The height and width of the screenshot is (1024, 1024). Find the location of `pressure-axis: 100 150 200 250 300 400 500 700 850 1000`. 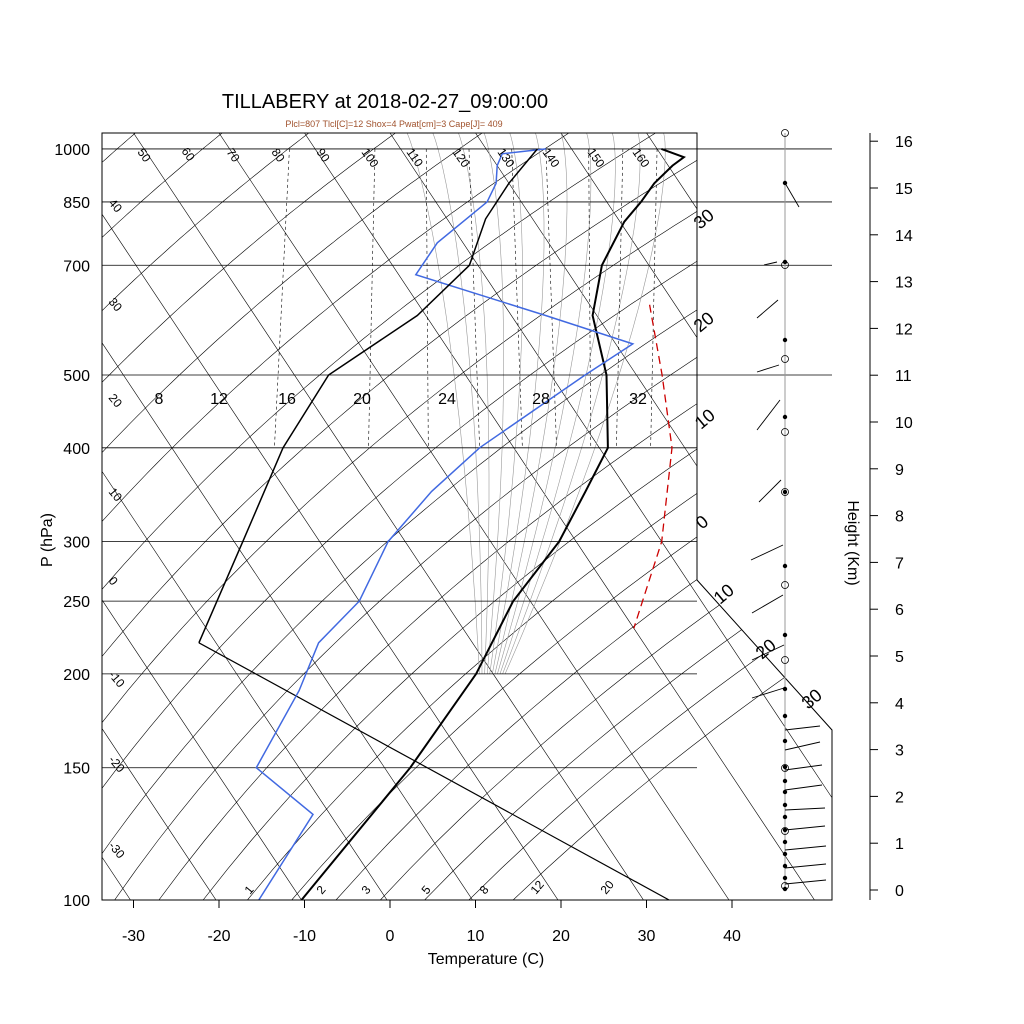

pressure-axis: 100 150 200 250 300 400 500 700 850 1000 is located at coordinates (72, 526).